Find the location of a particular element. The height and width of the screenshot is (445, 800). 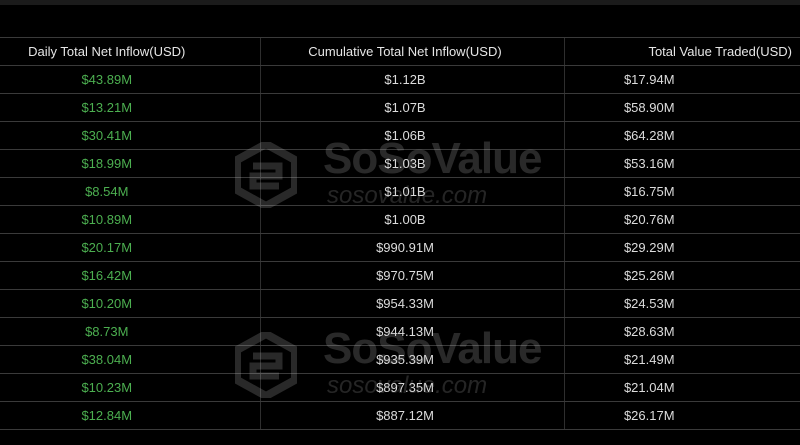

table-row: $18.99M $1.03B $53.16M is located at coordinates (400, 163).